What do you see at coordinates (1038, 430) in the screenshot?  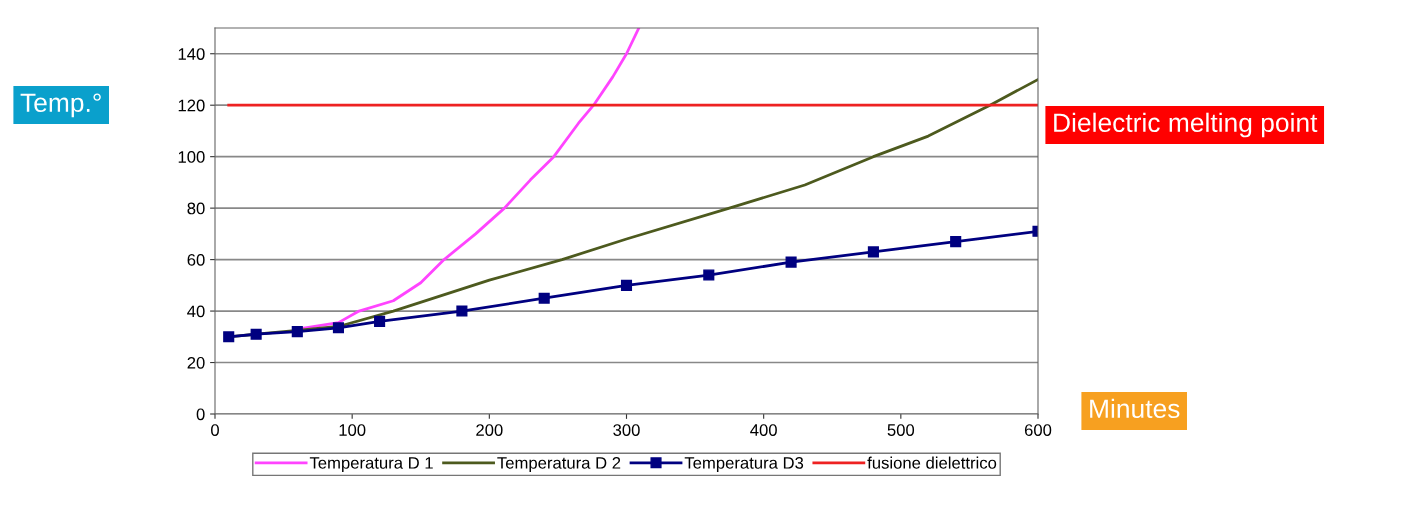 I see `x-tick-label: 600` at bounding box center [1038, 430].